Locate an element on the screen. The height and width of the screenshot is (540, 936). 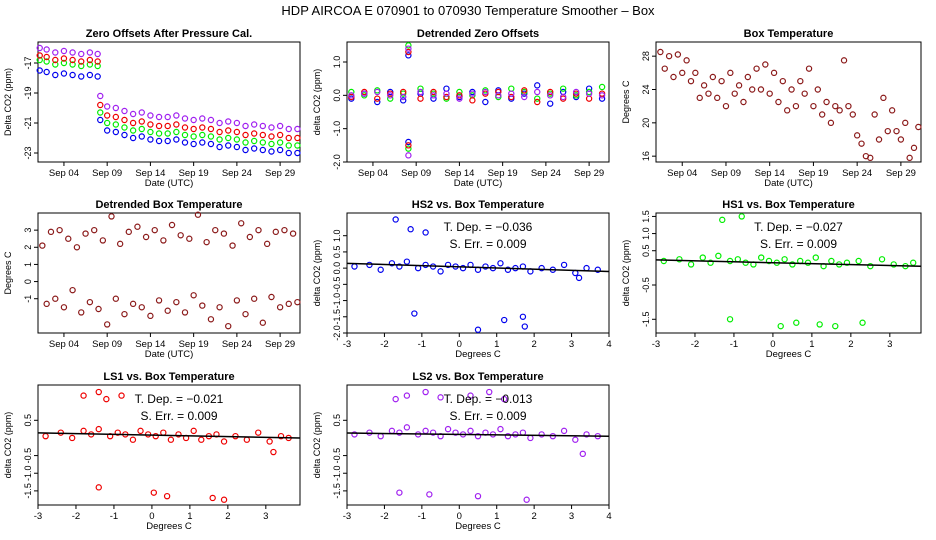
x-tick-label: Sep 19 is located at coordinates (194, 173).